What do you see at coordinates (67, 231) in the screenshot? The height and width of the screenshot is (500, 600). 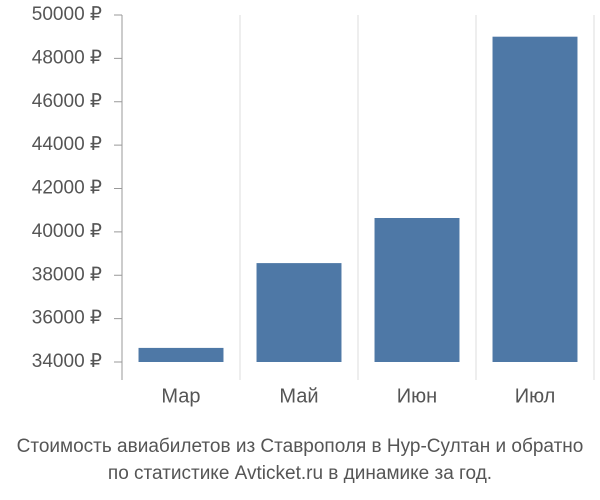 I see `y-tick-label: 40000 ₽` at bounding box center [67, 231].